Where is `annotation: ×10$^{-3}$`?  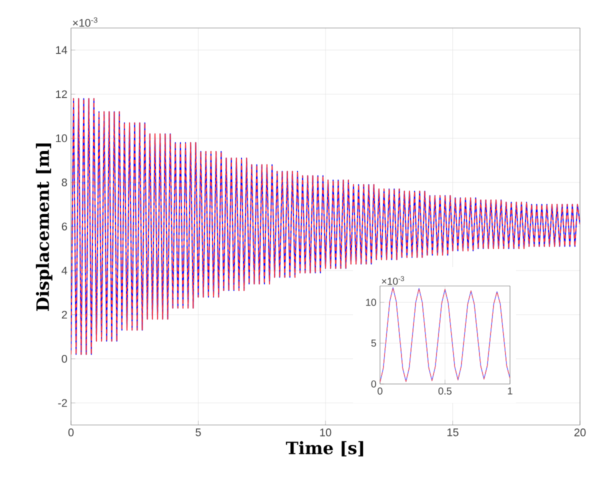 annotation: ×10$^{-3}$ is located at coordinates (393, 280).